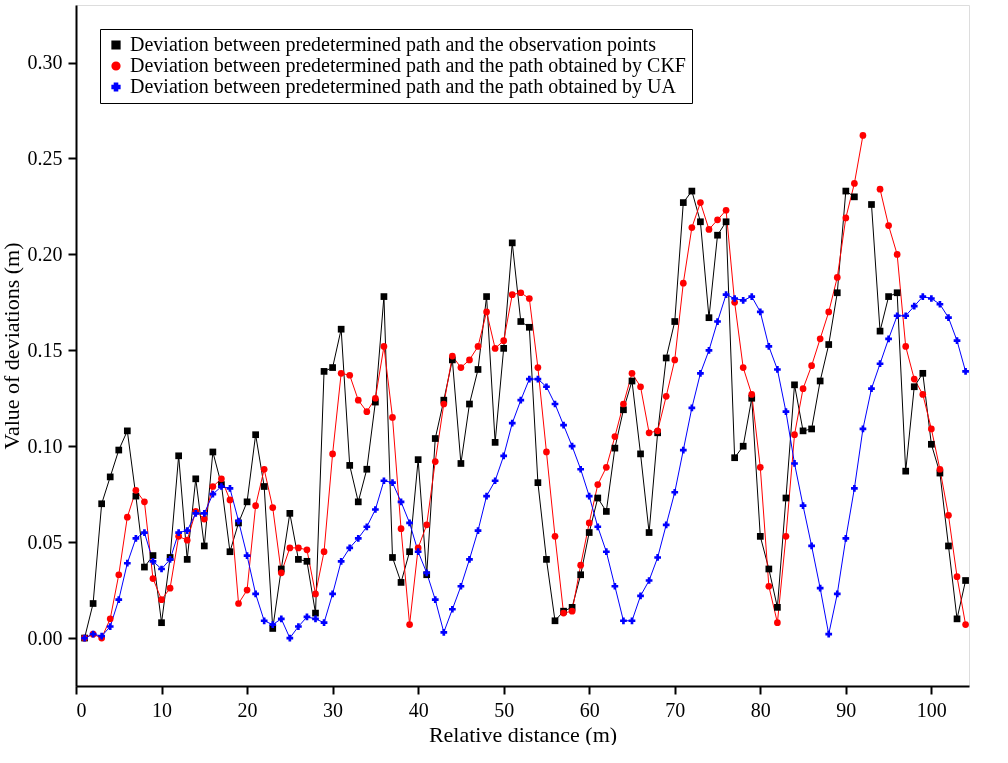 The width and height of the screenshot is (1008, 763). I want to click on y-tick-label: 0.00, so click(45, 637).